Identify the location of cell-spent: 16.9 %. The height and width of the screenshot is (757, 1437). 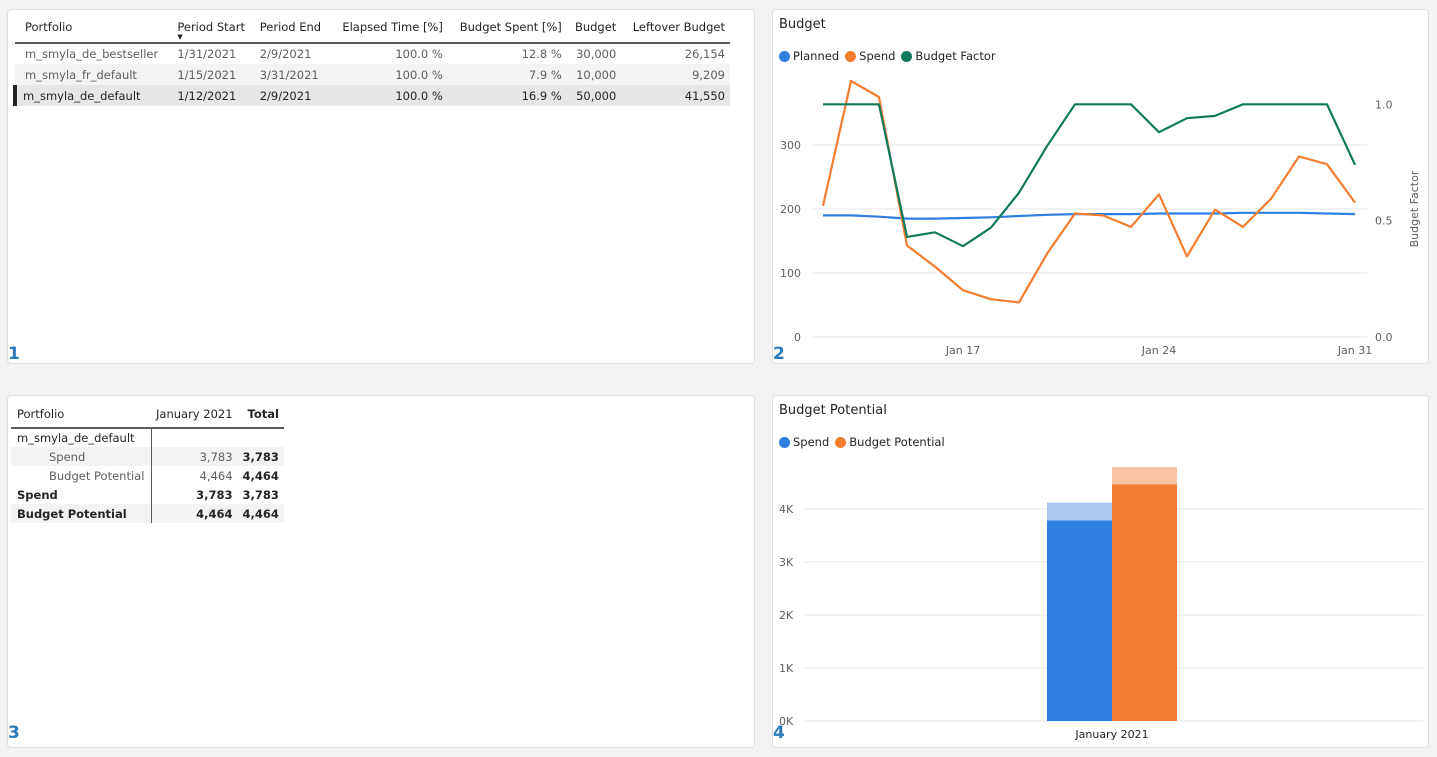
(541, 95).